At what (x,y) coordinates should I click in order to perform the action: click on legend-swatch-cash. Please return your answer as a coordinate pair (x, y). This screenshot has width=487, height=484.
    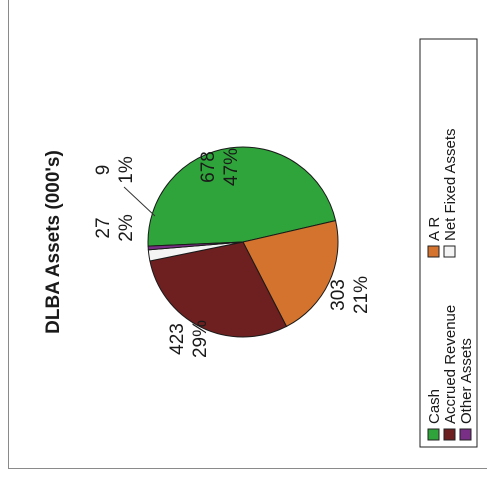
    Looking at the image, I should click on (433, 434).